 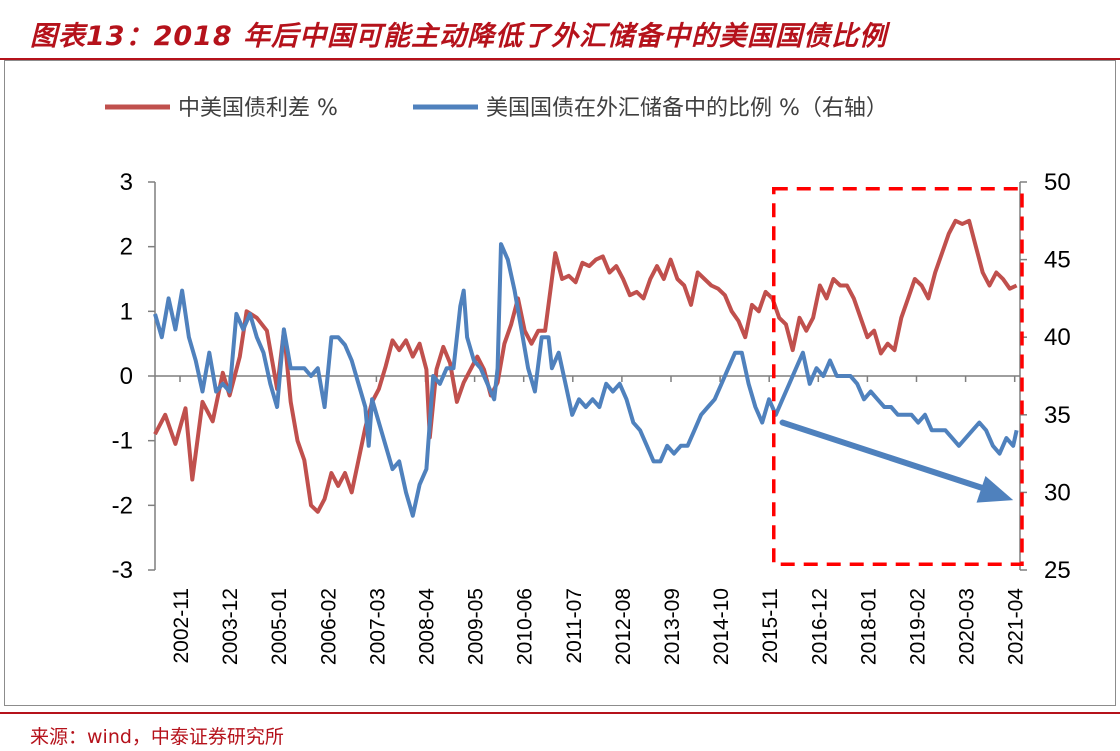 I want to click on trend-arrow-head, so click(x=995, y=489).